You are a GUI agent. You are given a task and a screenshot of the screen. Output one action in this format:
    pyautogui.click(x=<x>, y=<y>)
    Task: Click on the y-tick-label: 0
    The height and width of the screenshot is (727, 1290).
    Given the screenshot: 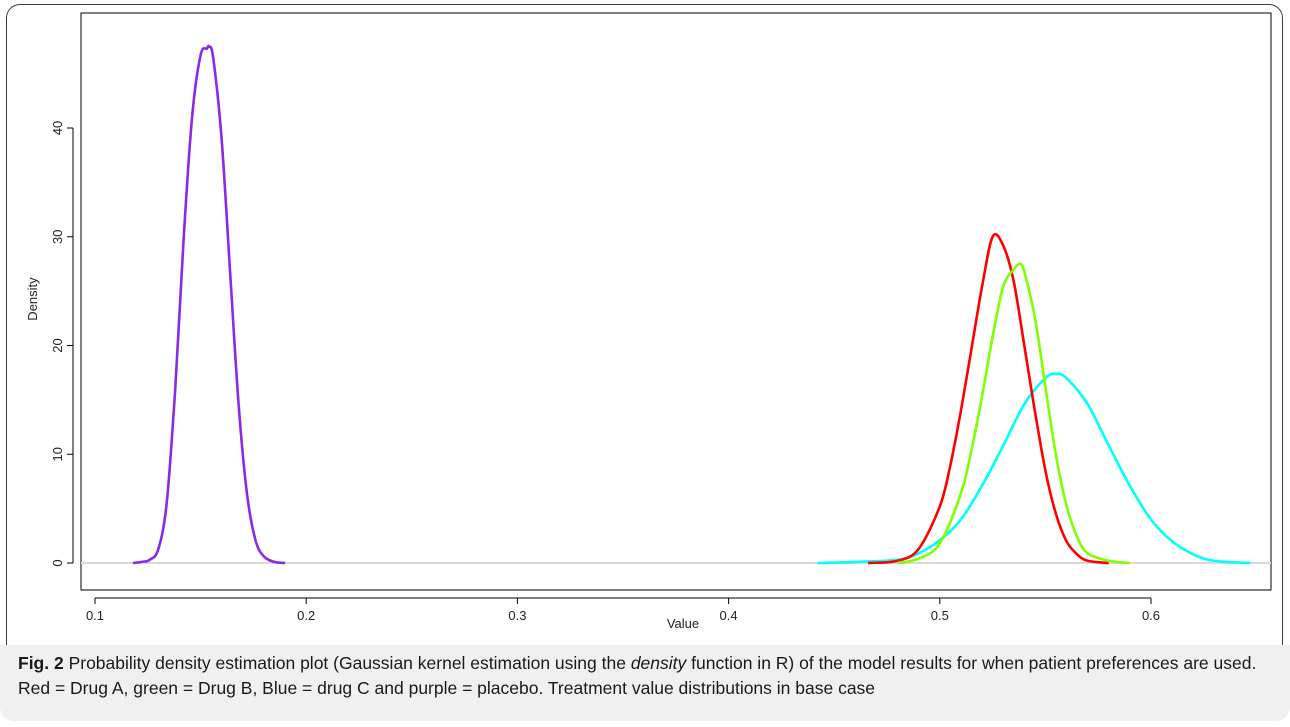 What is the action you would take?
    pyautogui.click(x=57, y=562)
    